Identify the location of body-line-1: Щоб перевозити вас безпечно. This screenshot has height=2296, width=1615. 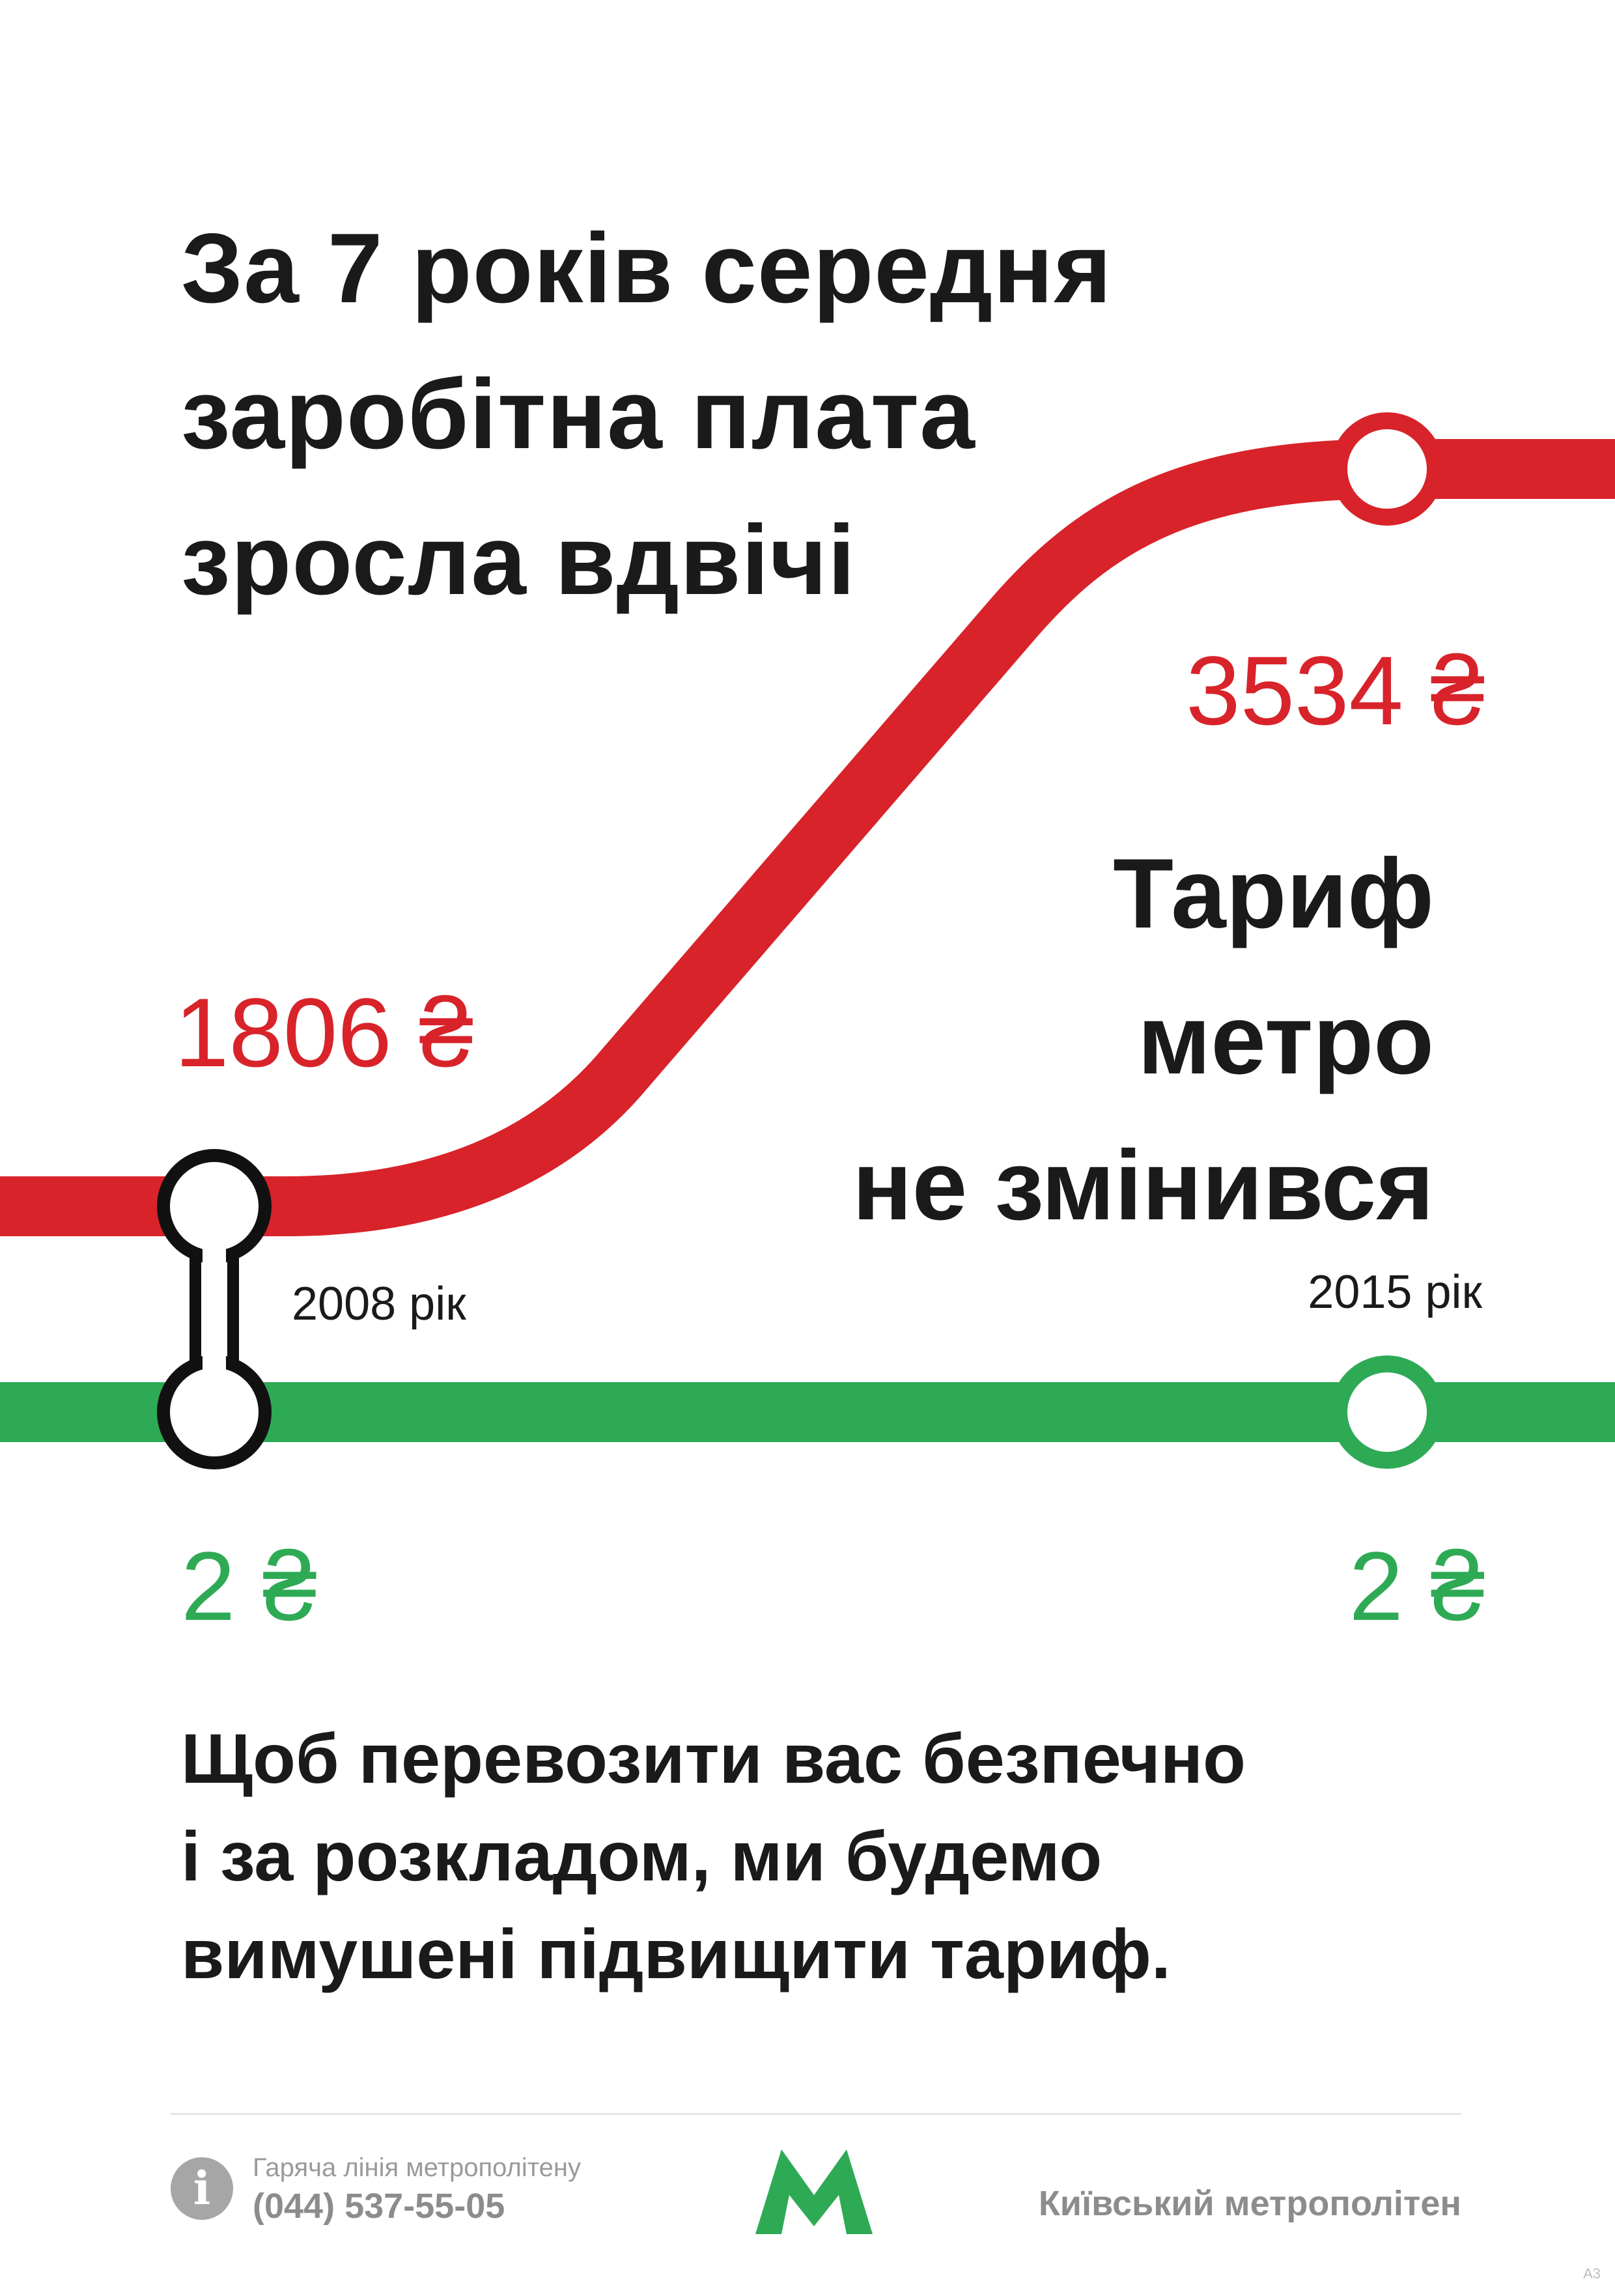
(713, 1758).